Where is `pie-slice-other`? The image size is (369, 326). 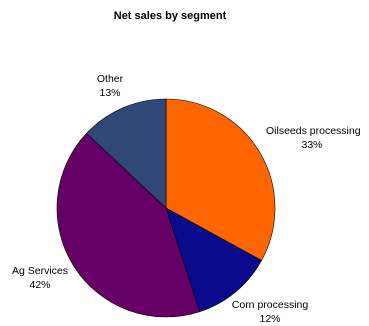
pie-slice-other is located at coordinates (126, 153).